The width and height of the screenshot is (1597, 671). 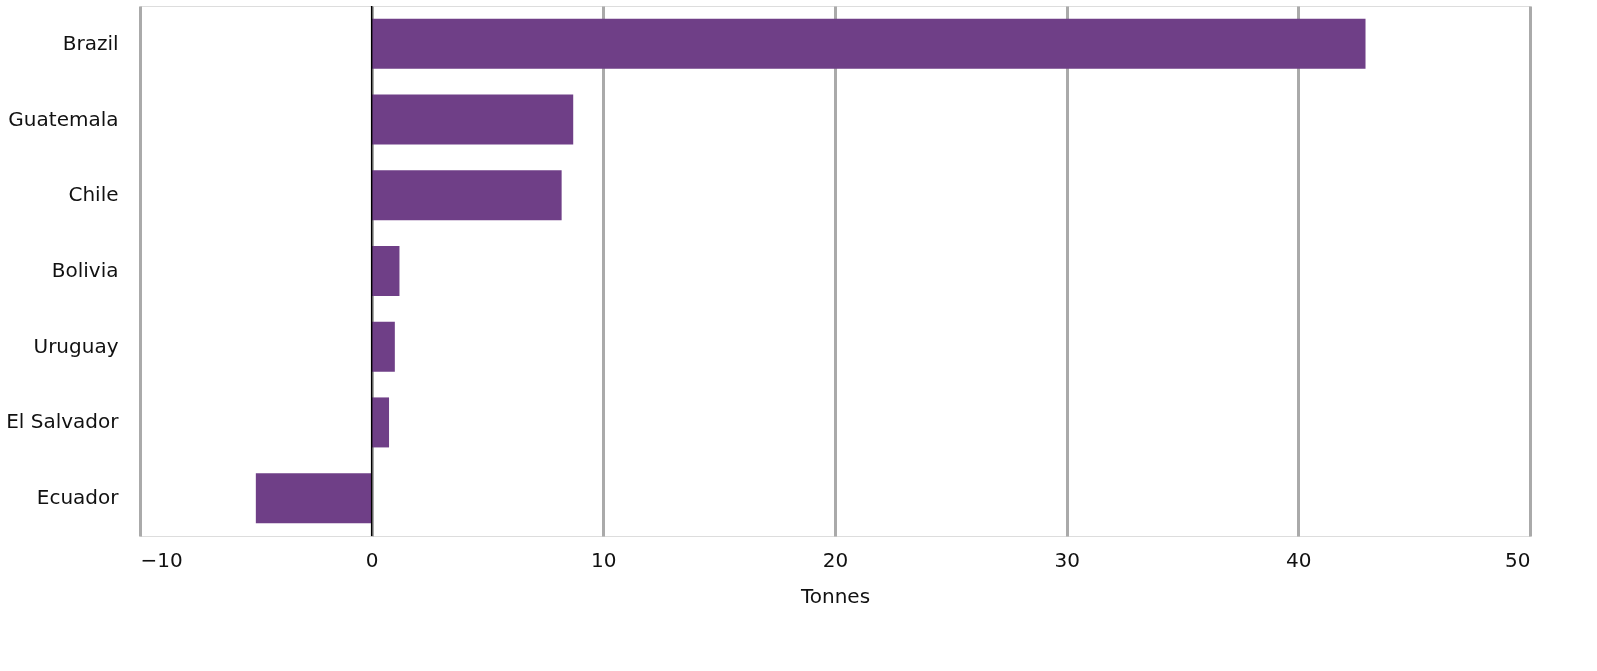 What do you see at coordinates (1299, 559) in the screenshot?
I see `x-tick-label: 40` at bounding box center [1299, 559].